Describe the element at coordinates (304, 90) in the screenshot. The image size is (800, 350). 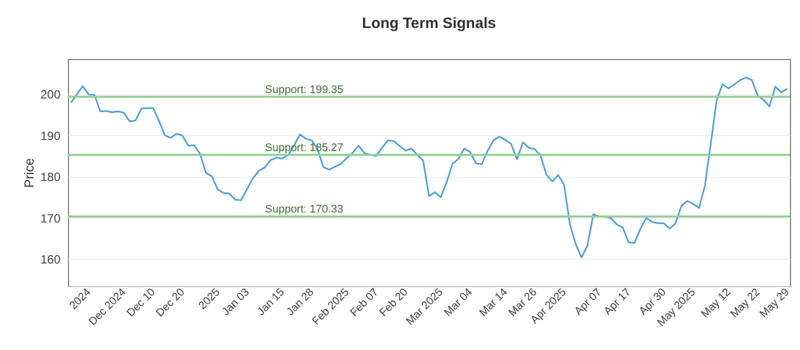
I see `ref-line-label: Support: 199.35` at that location.